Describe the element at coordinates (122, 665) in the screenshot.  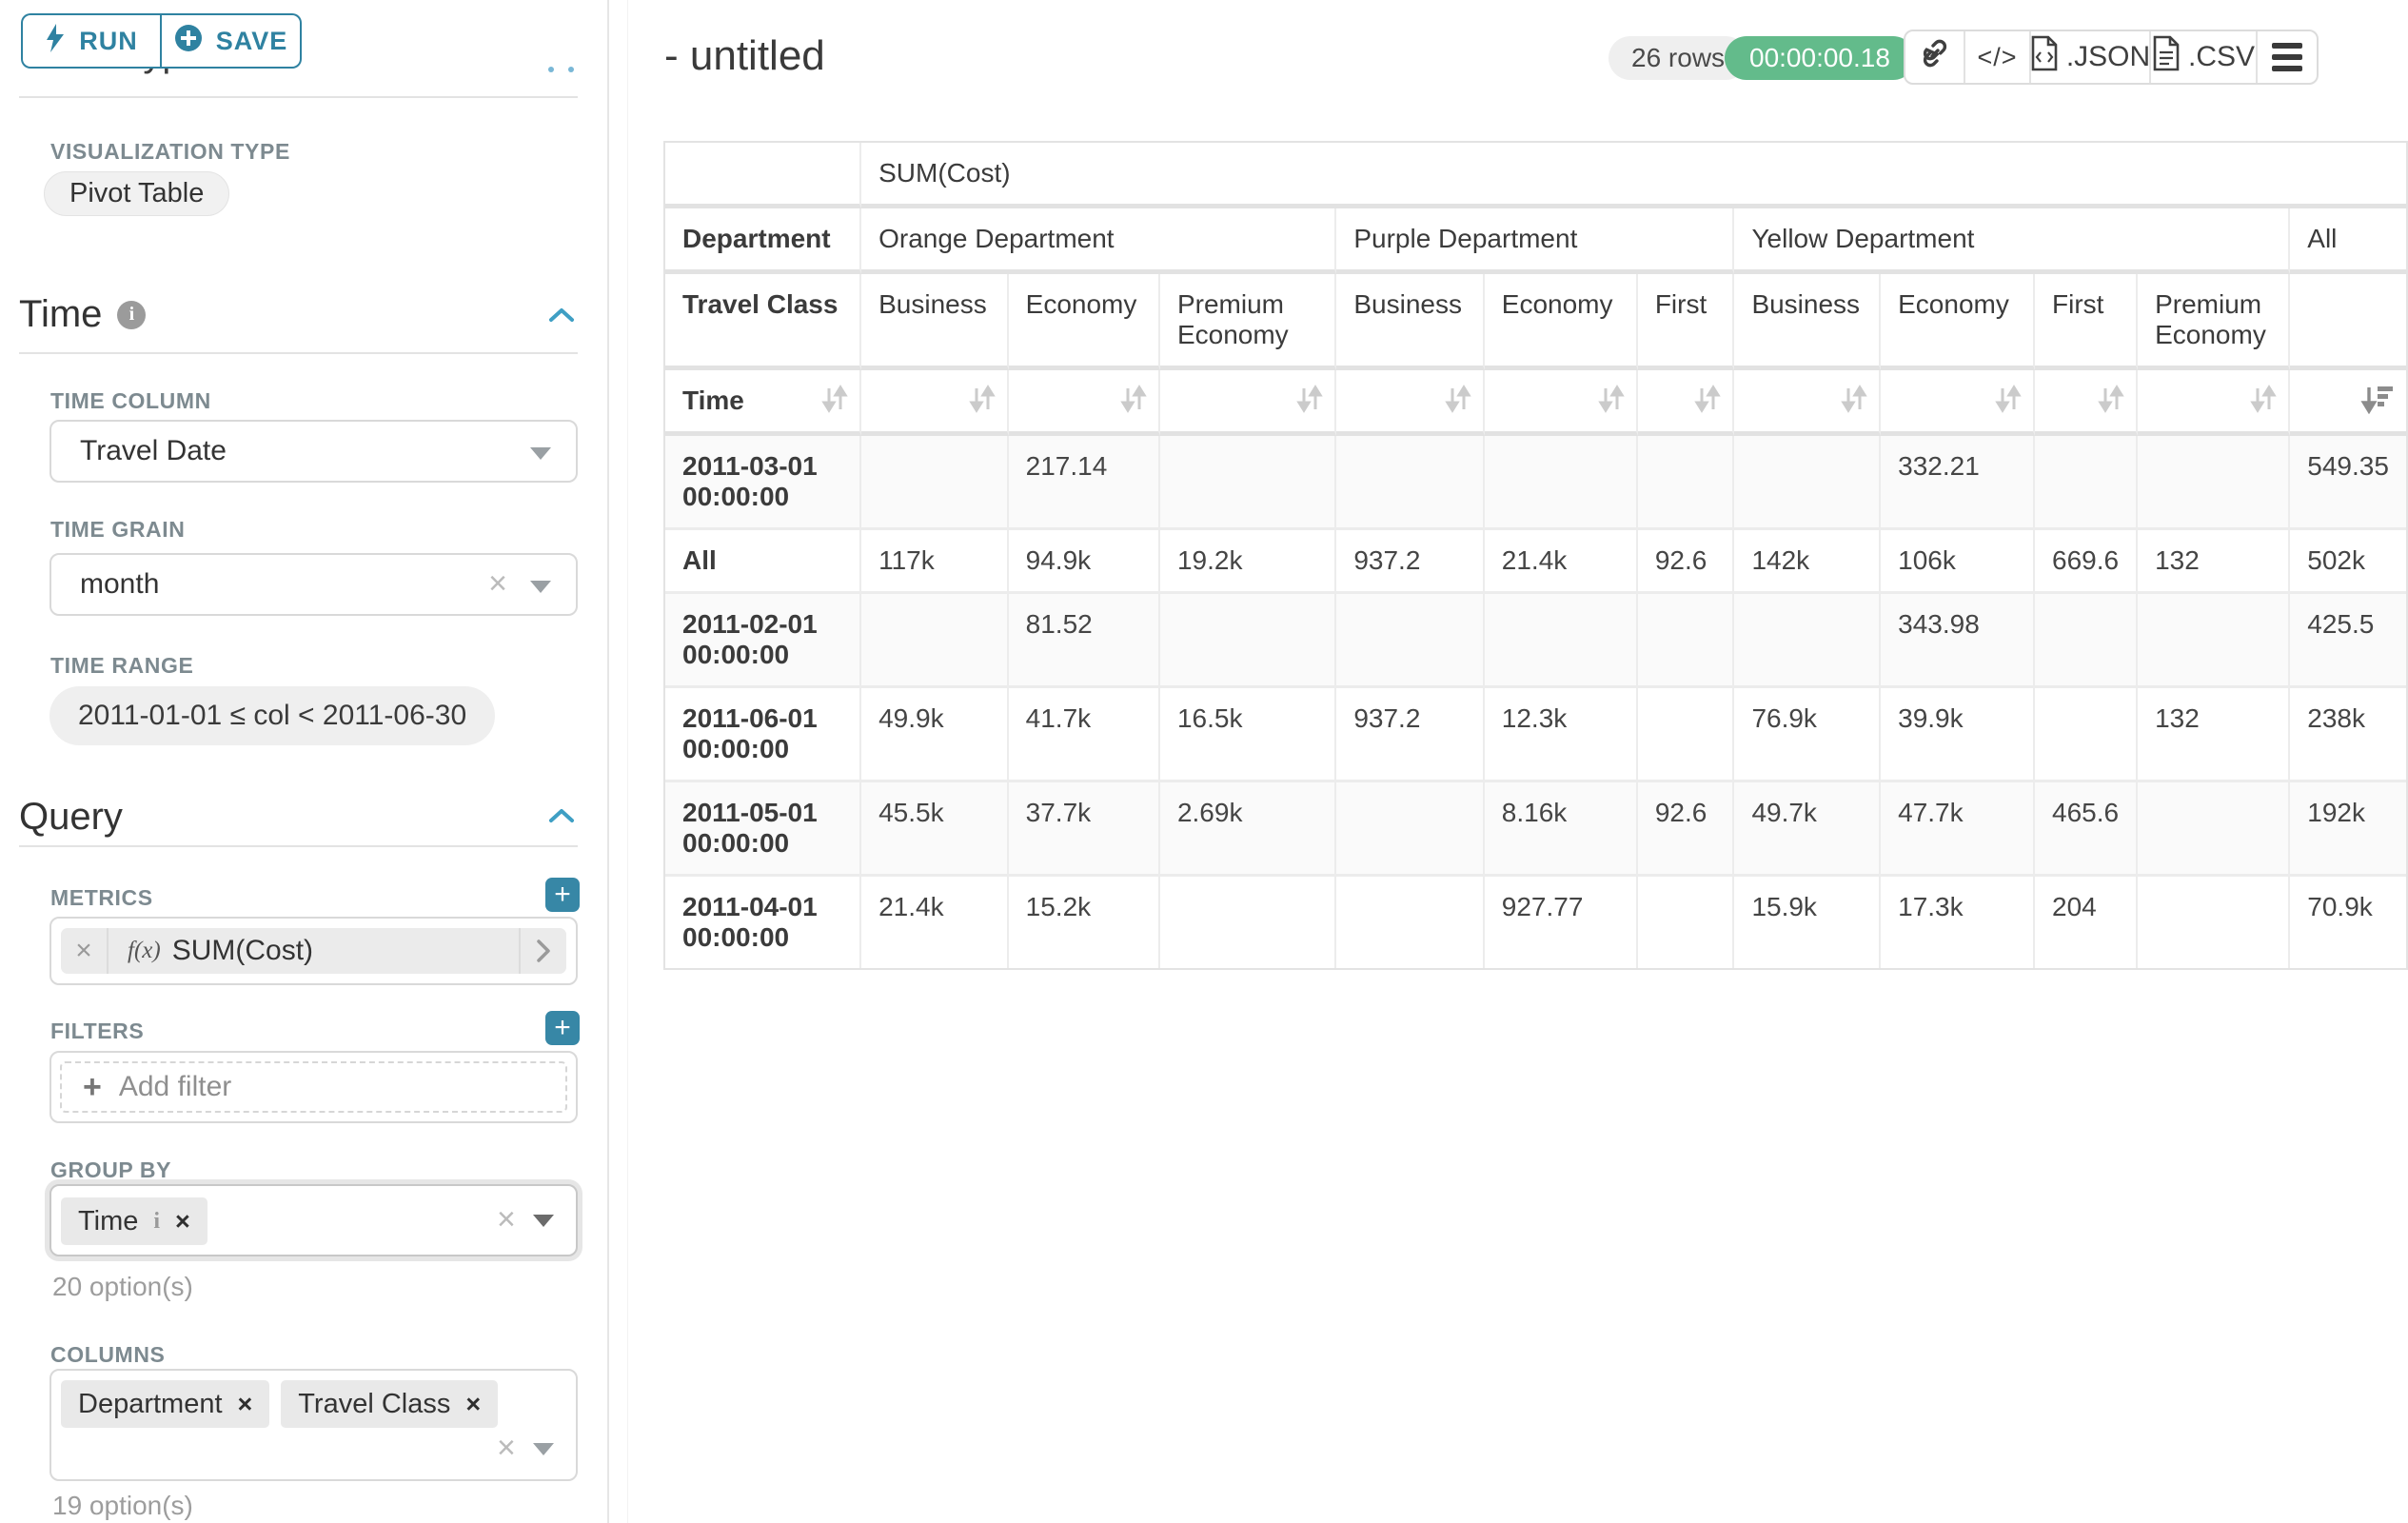
I see `time-range-label: TIME RANGE` at that location.